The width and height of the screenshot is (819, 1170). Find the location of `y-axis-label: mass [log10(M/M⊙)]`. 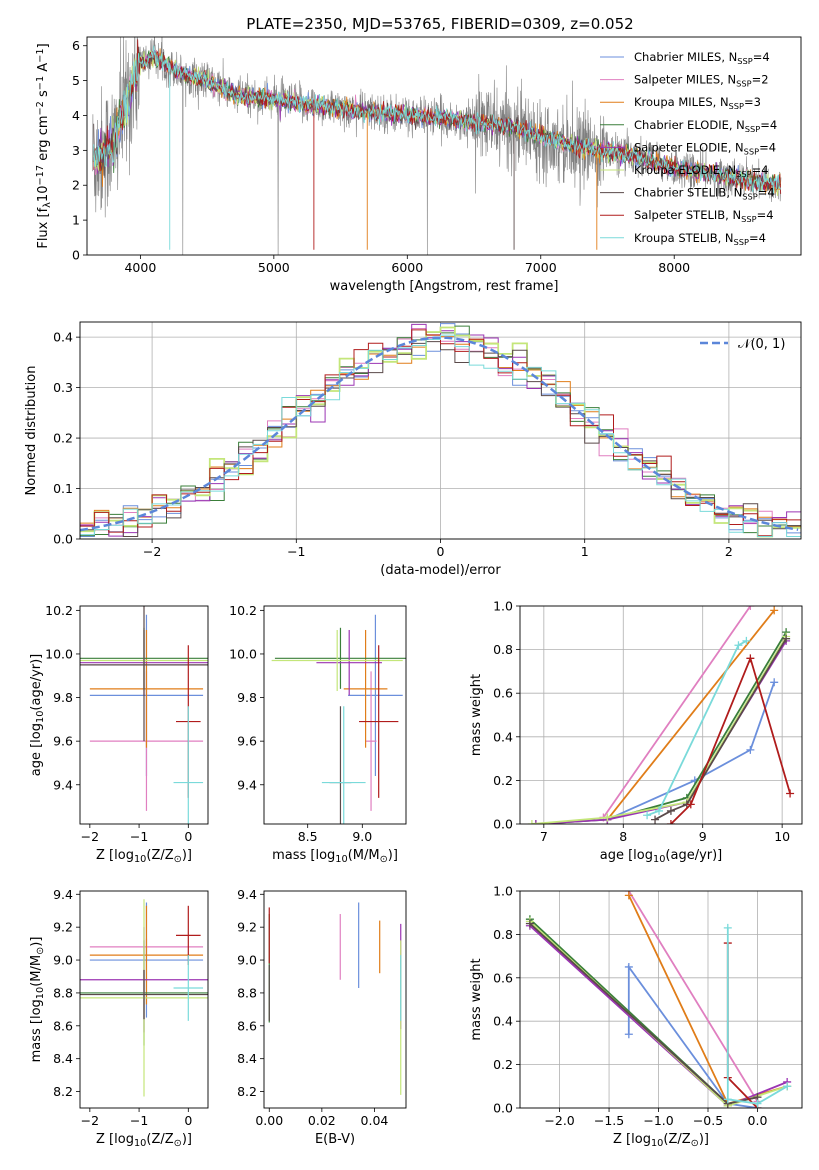

y-axis-label: mass [log10(M/M⊙)] is located at coordinates (37, 1000).